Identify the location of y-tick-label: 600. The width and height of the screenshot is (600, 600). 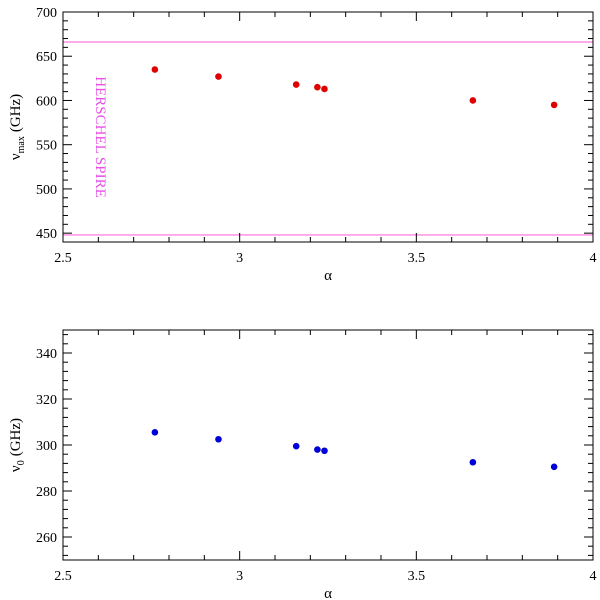
(46, 101).